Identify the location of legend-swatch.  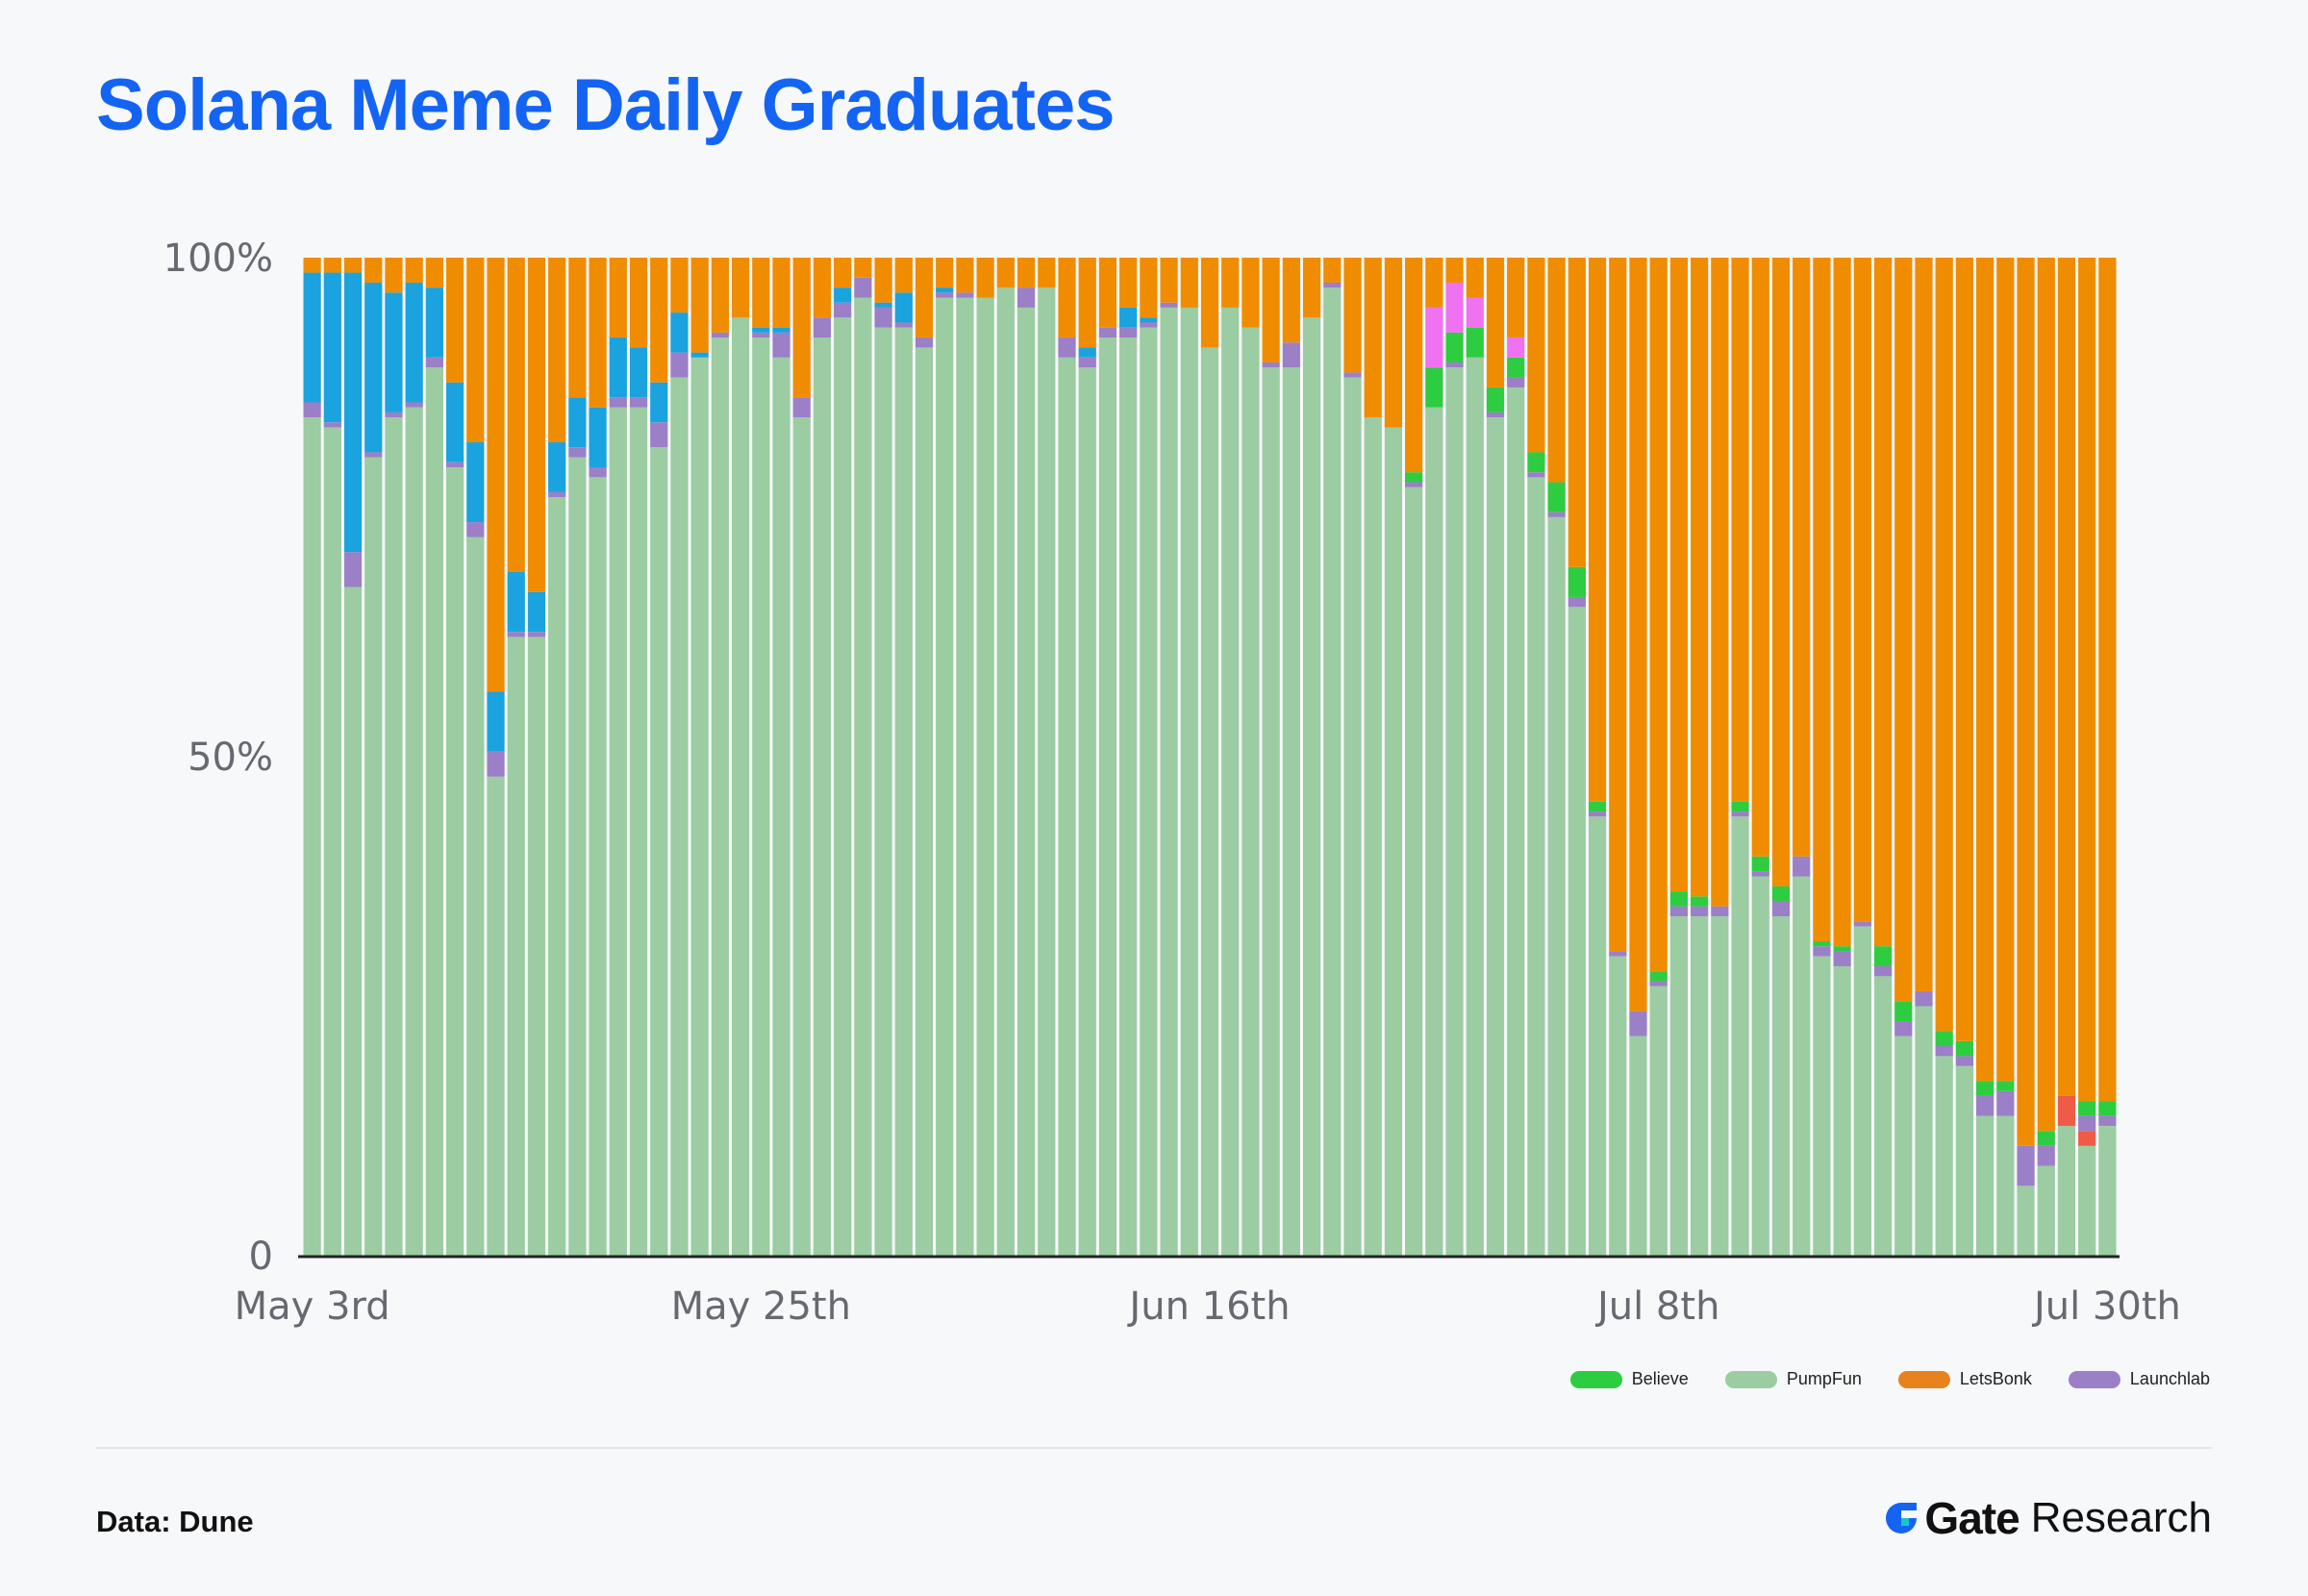
(1924, 1379).